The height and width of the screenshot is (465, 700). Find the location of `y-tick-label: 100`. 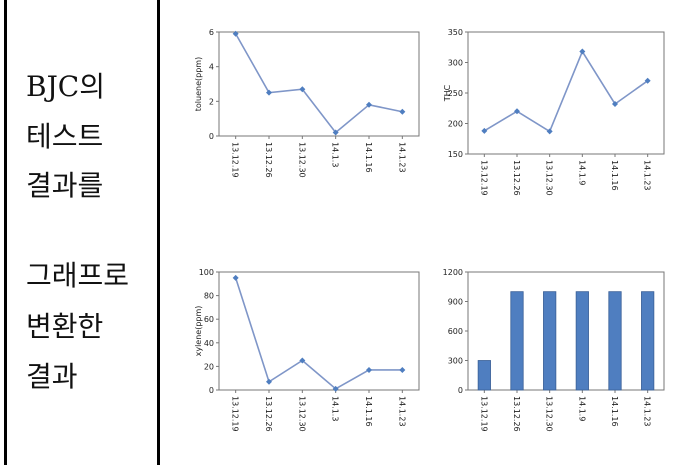

y-tick-label: 100 is located at coordinates (206, 272).